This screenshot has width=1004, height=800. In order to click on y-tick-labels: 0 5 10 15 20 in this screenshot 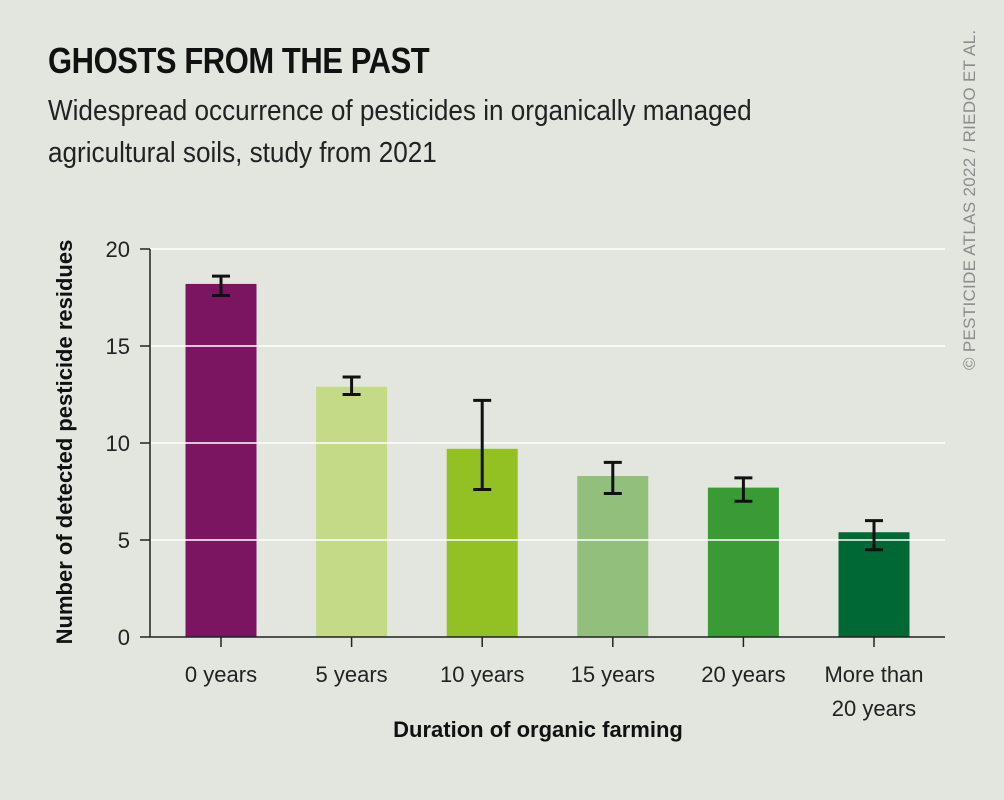, I will do `click(118, 443)`.